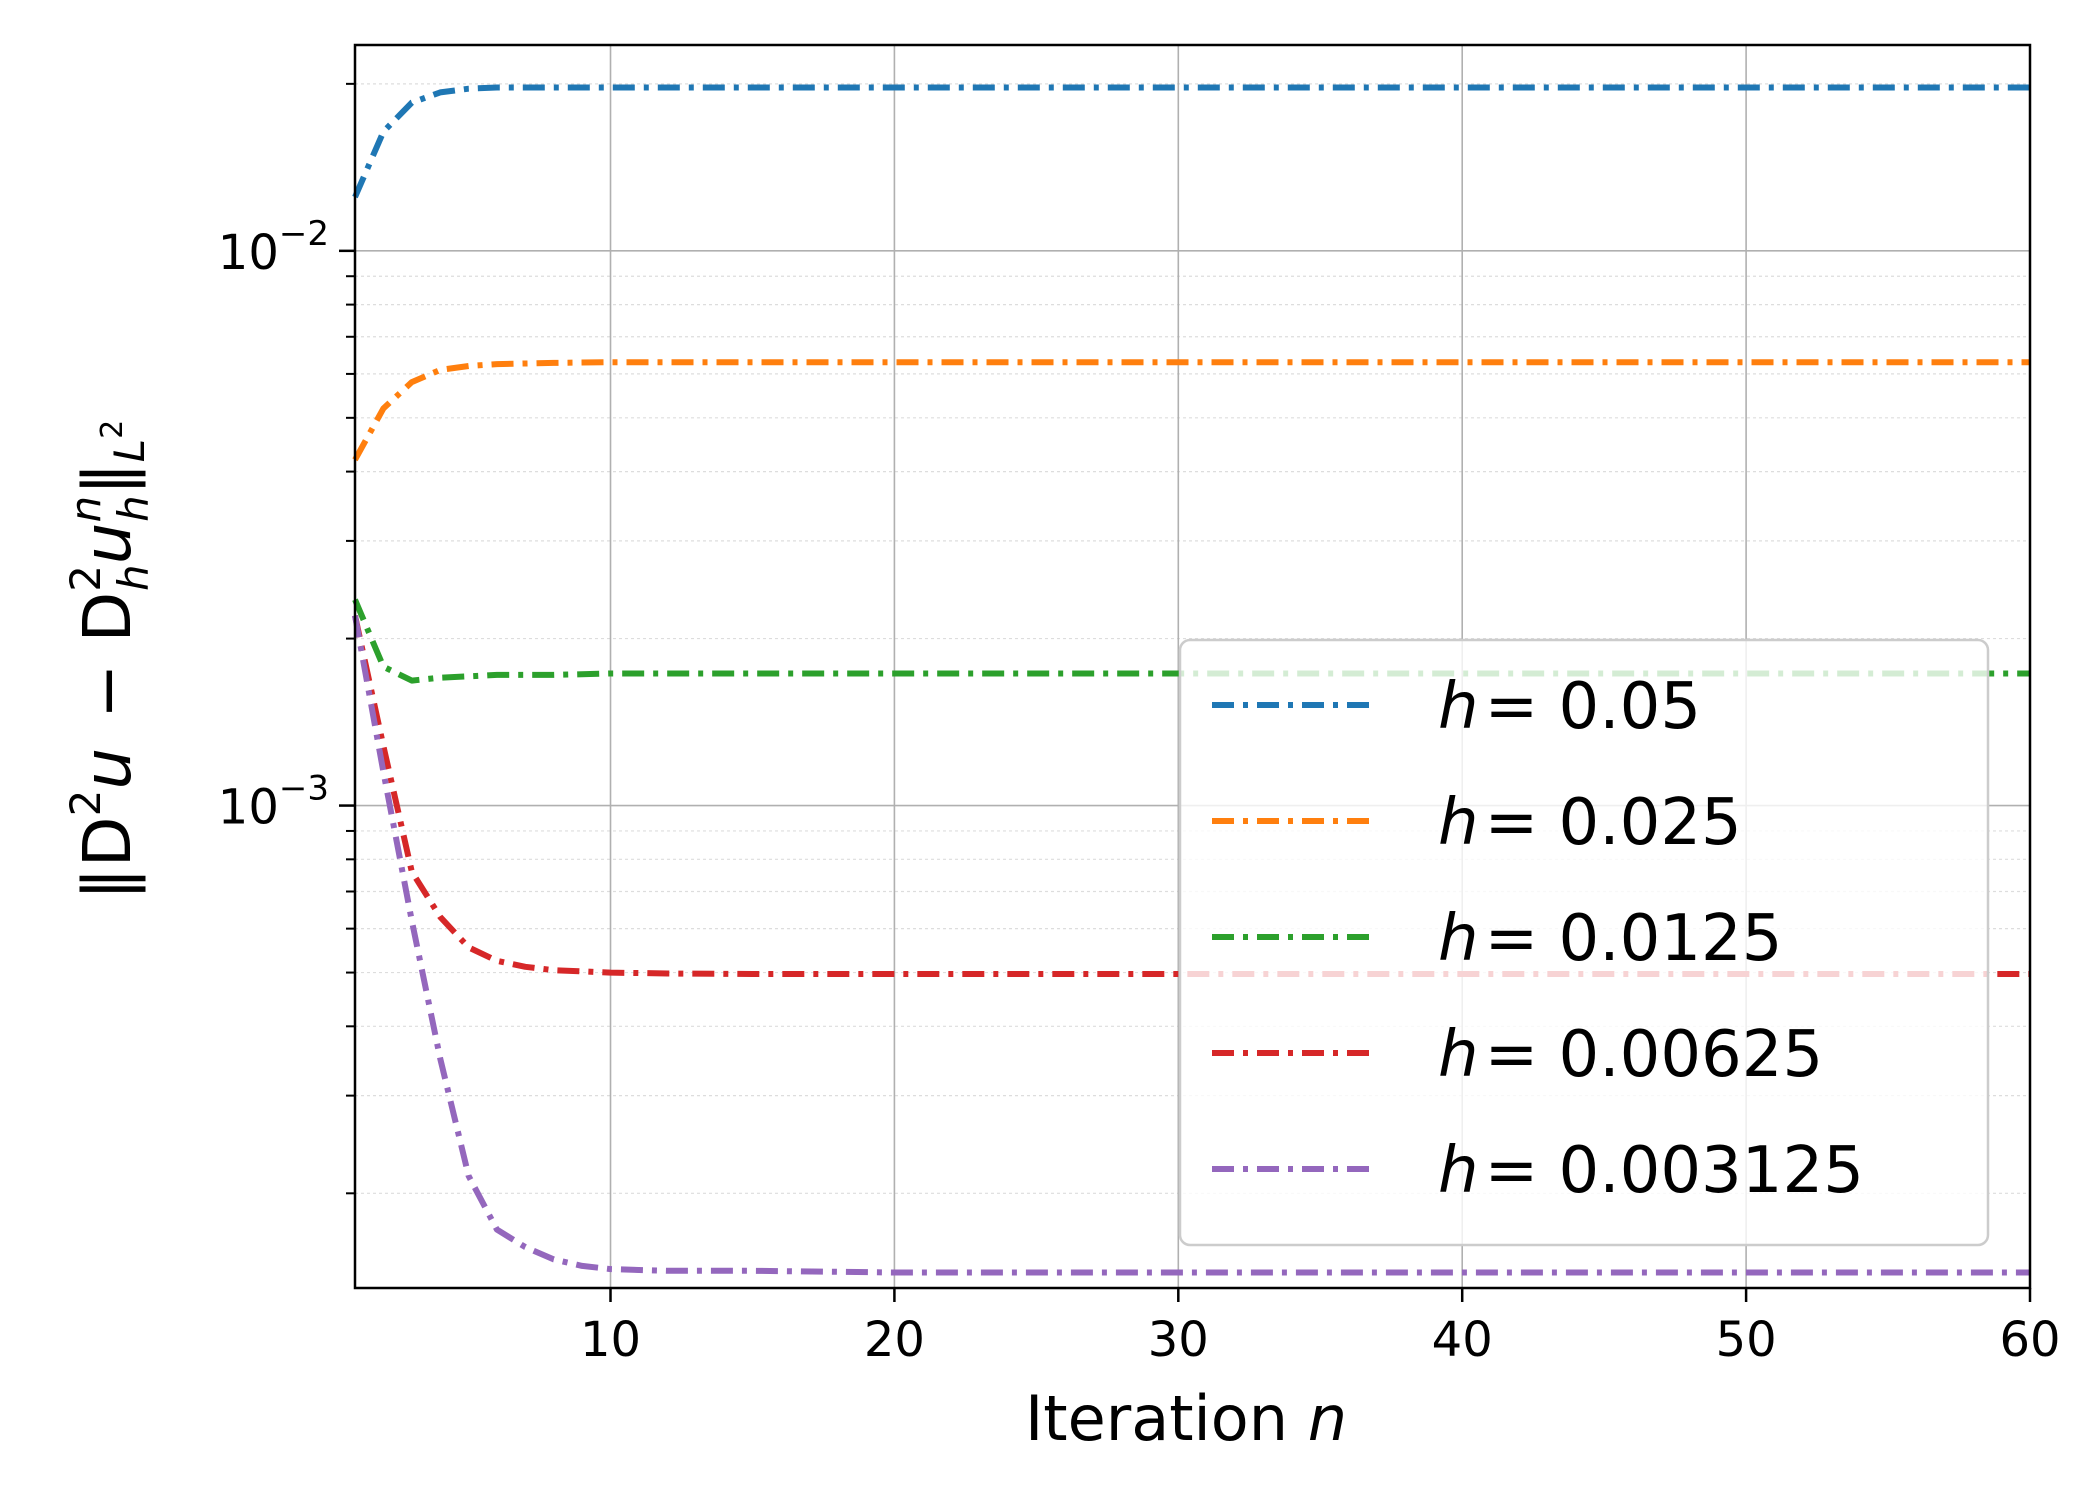 This screenshot has height=1500, width=2100. What do you see at coordinates (1630, 1055) in the screenshot?
I see `legend-label-4: h= 0.00625` at bounding box center [1630, 1055].